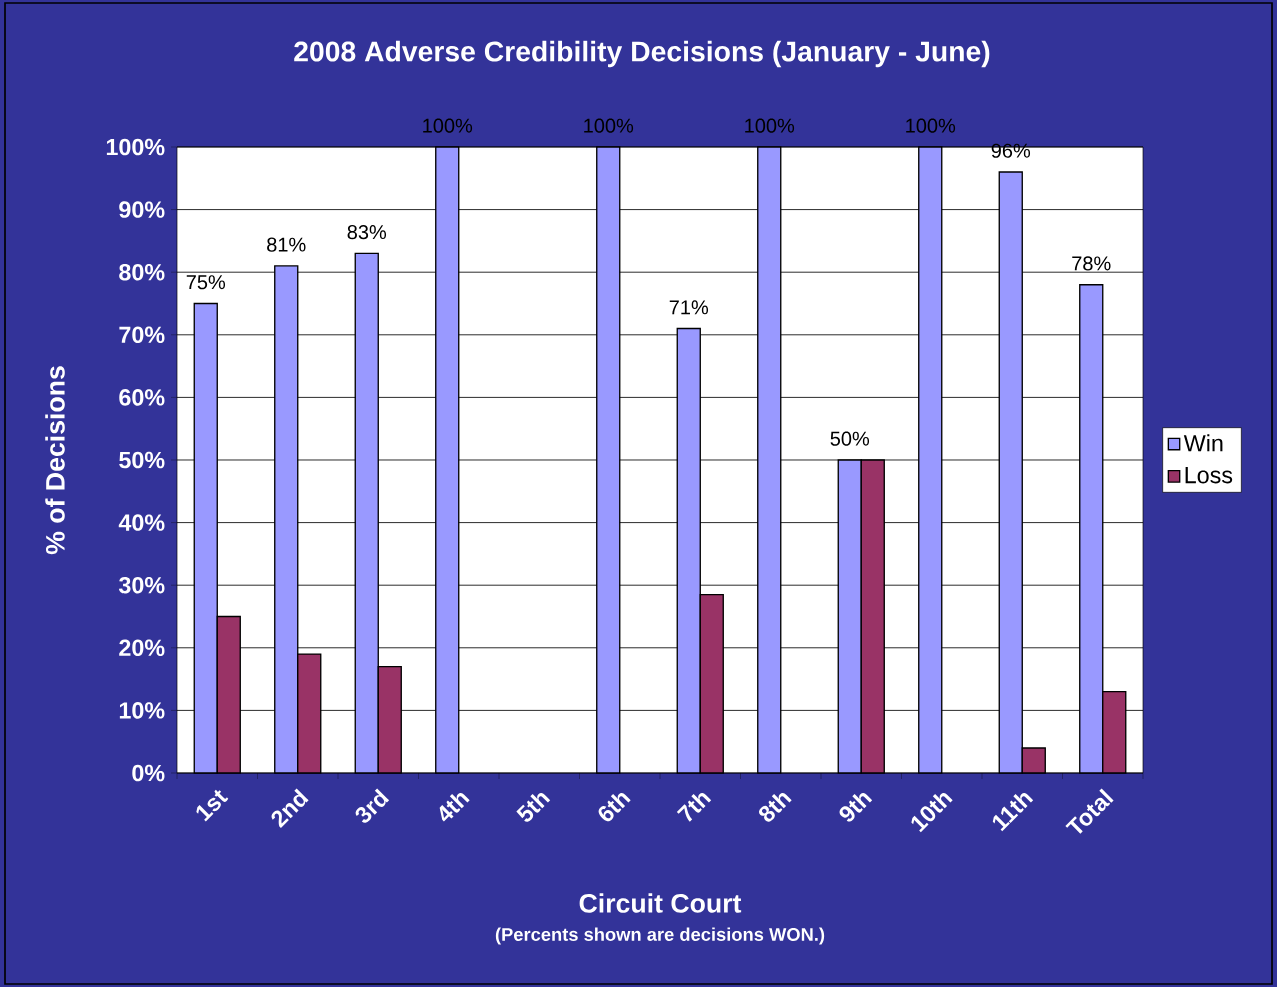 Image resolution: width=1277 pixels, height=987 pixels. Describe the element at coordinates (1203, 443) in the screenshot. I see `legend-label: Win` at that location.